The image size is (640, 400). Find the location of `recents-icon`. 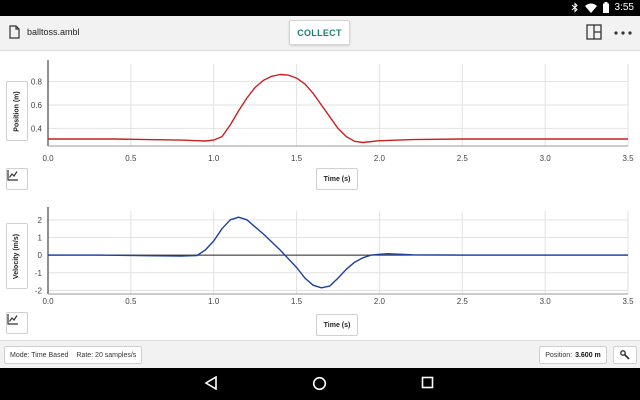

recents-icon is located at coordinates (427, 382).